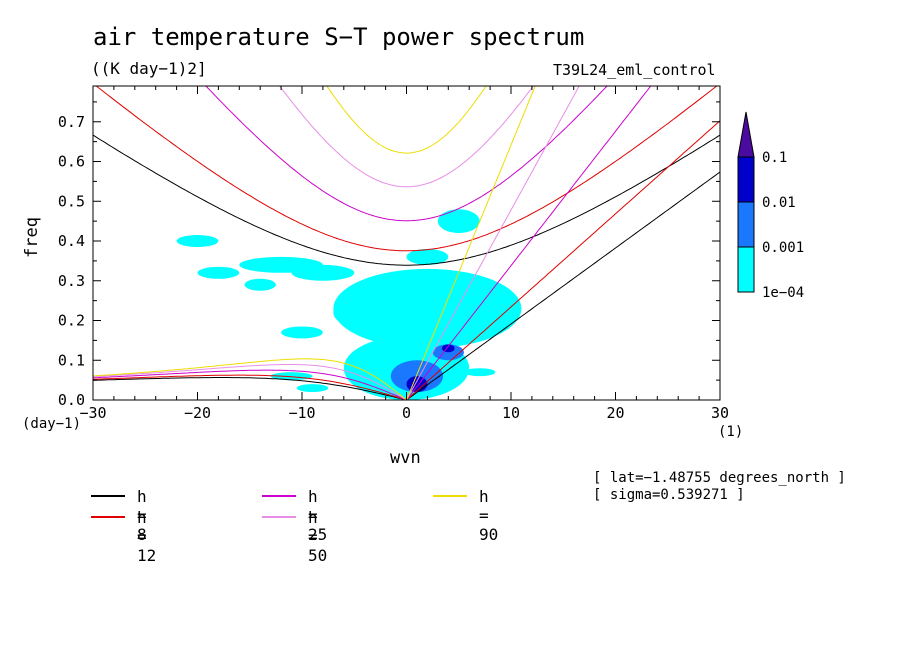 This screenshot has width=904, height=654. What do you see at coordinates (71, 201) in the screenshot?
I see `y-tick-label: 0.5` at bounding box center [71, 201].